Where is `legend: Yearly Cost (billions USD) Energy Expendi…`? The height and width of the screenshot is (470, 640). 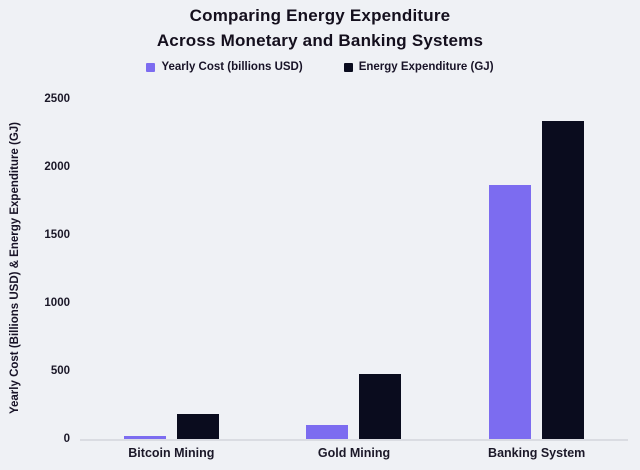 legend: Yearly Cost (billions USD) Energy Expendi… is located at coordinates (320, 67).